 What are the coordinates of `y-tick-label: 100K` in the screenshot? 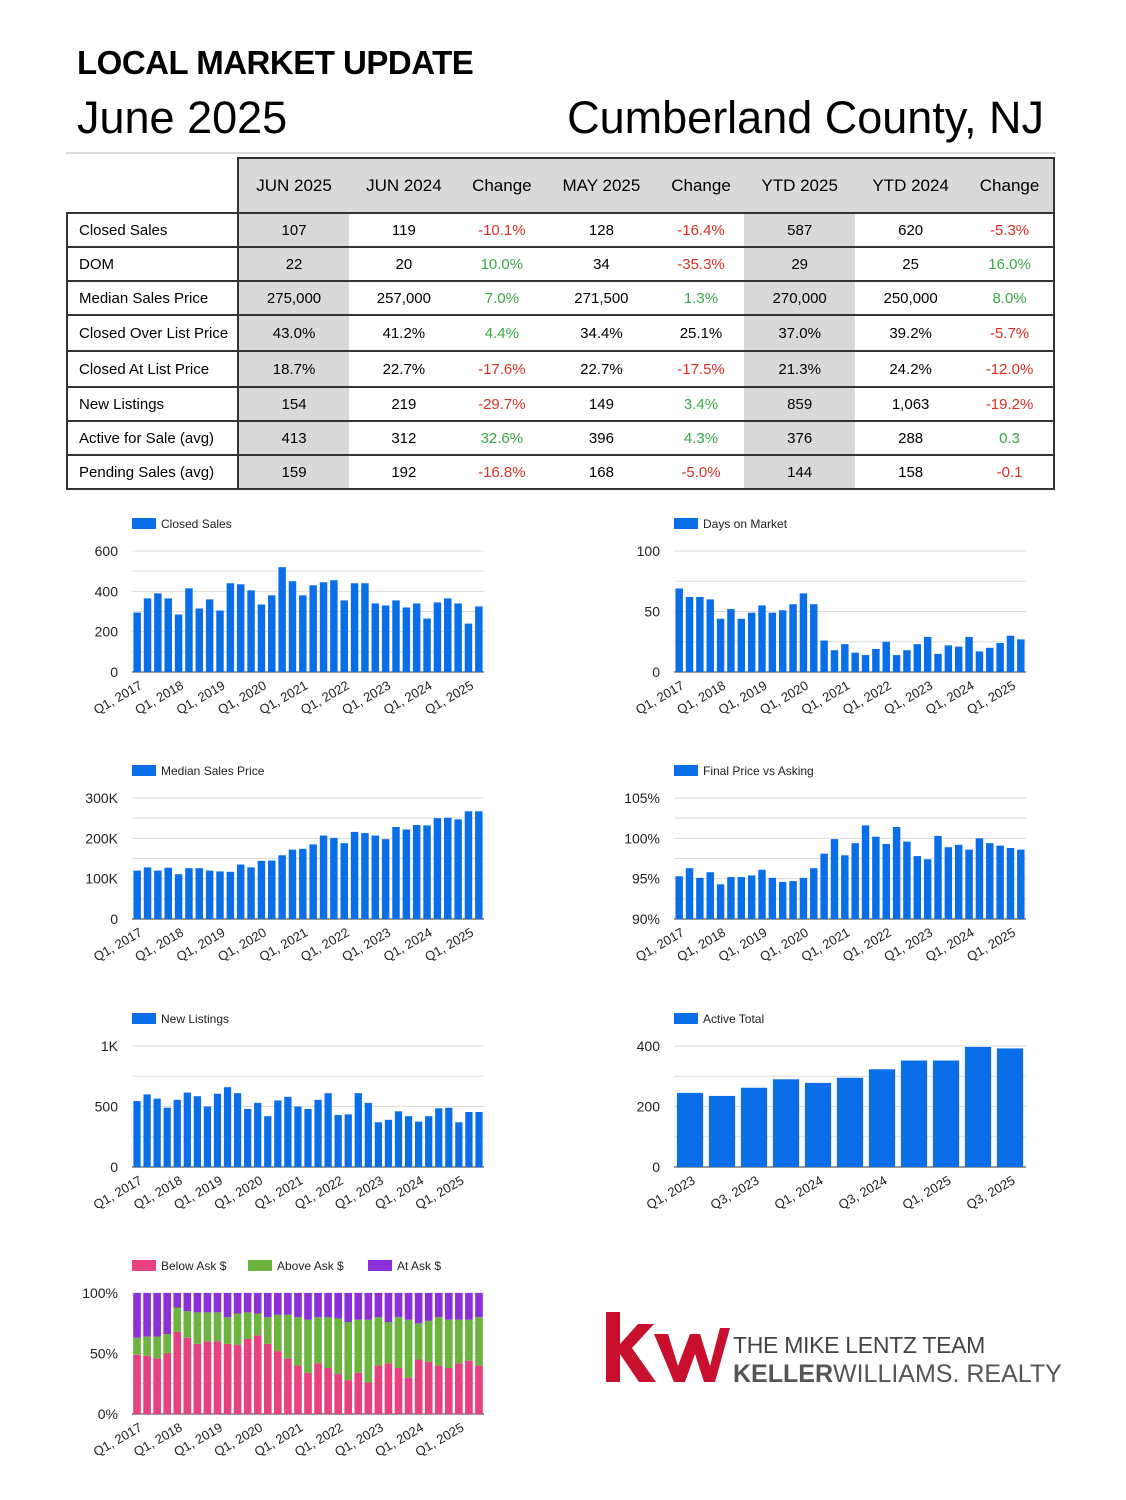 It's located at (101, 879).